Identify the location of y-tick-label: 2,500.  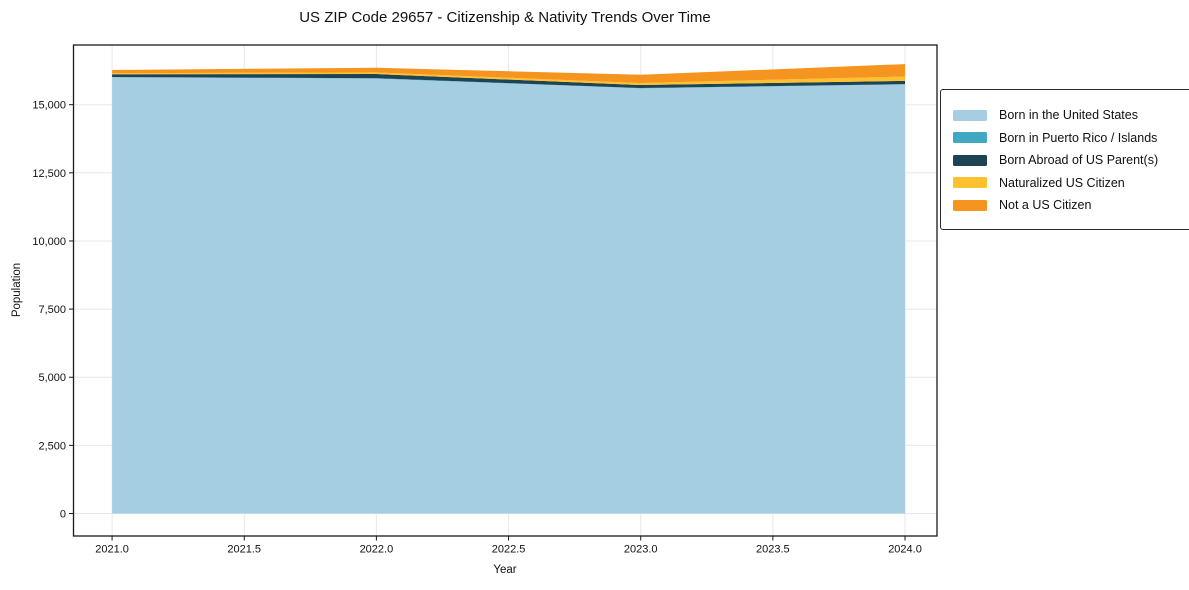
(52, 446).